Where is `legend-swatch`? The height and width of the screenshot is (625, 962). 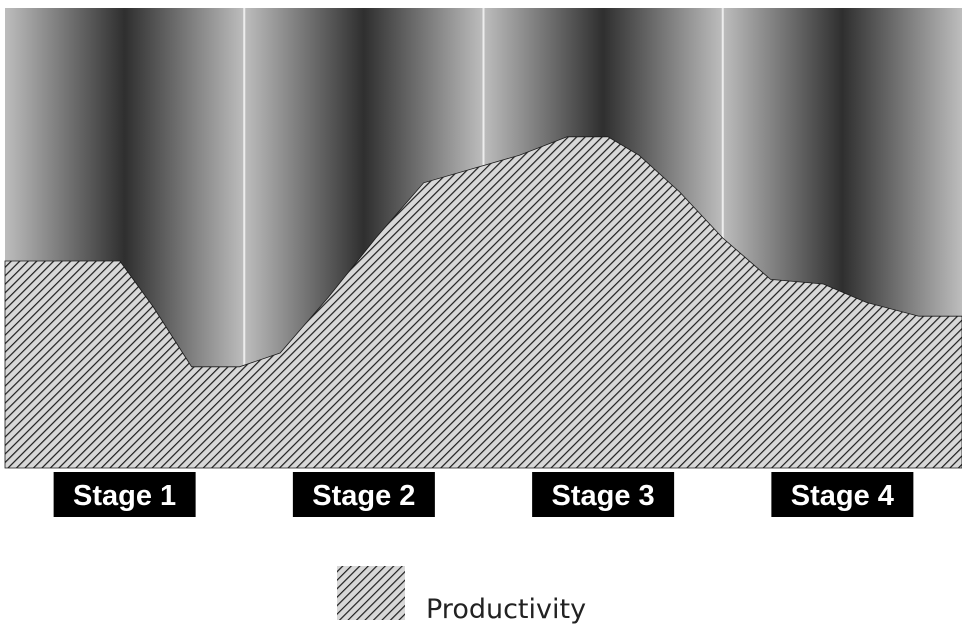 legend-swatch is located at coordinates (371, 593).